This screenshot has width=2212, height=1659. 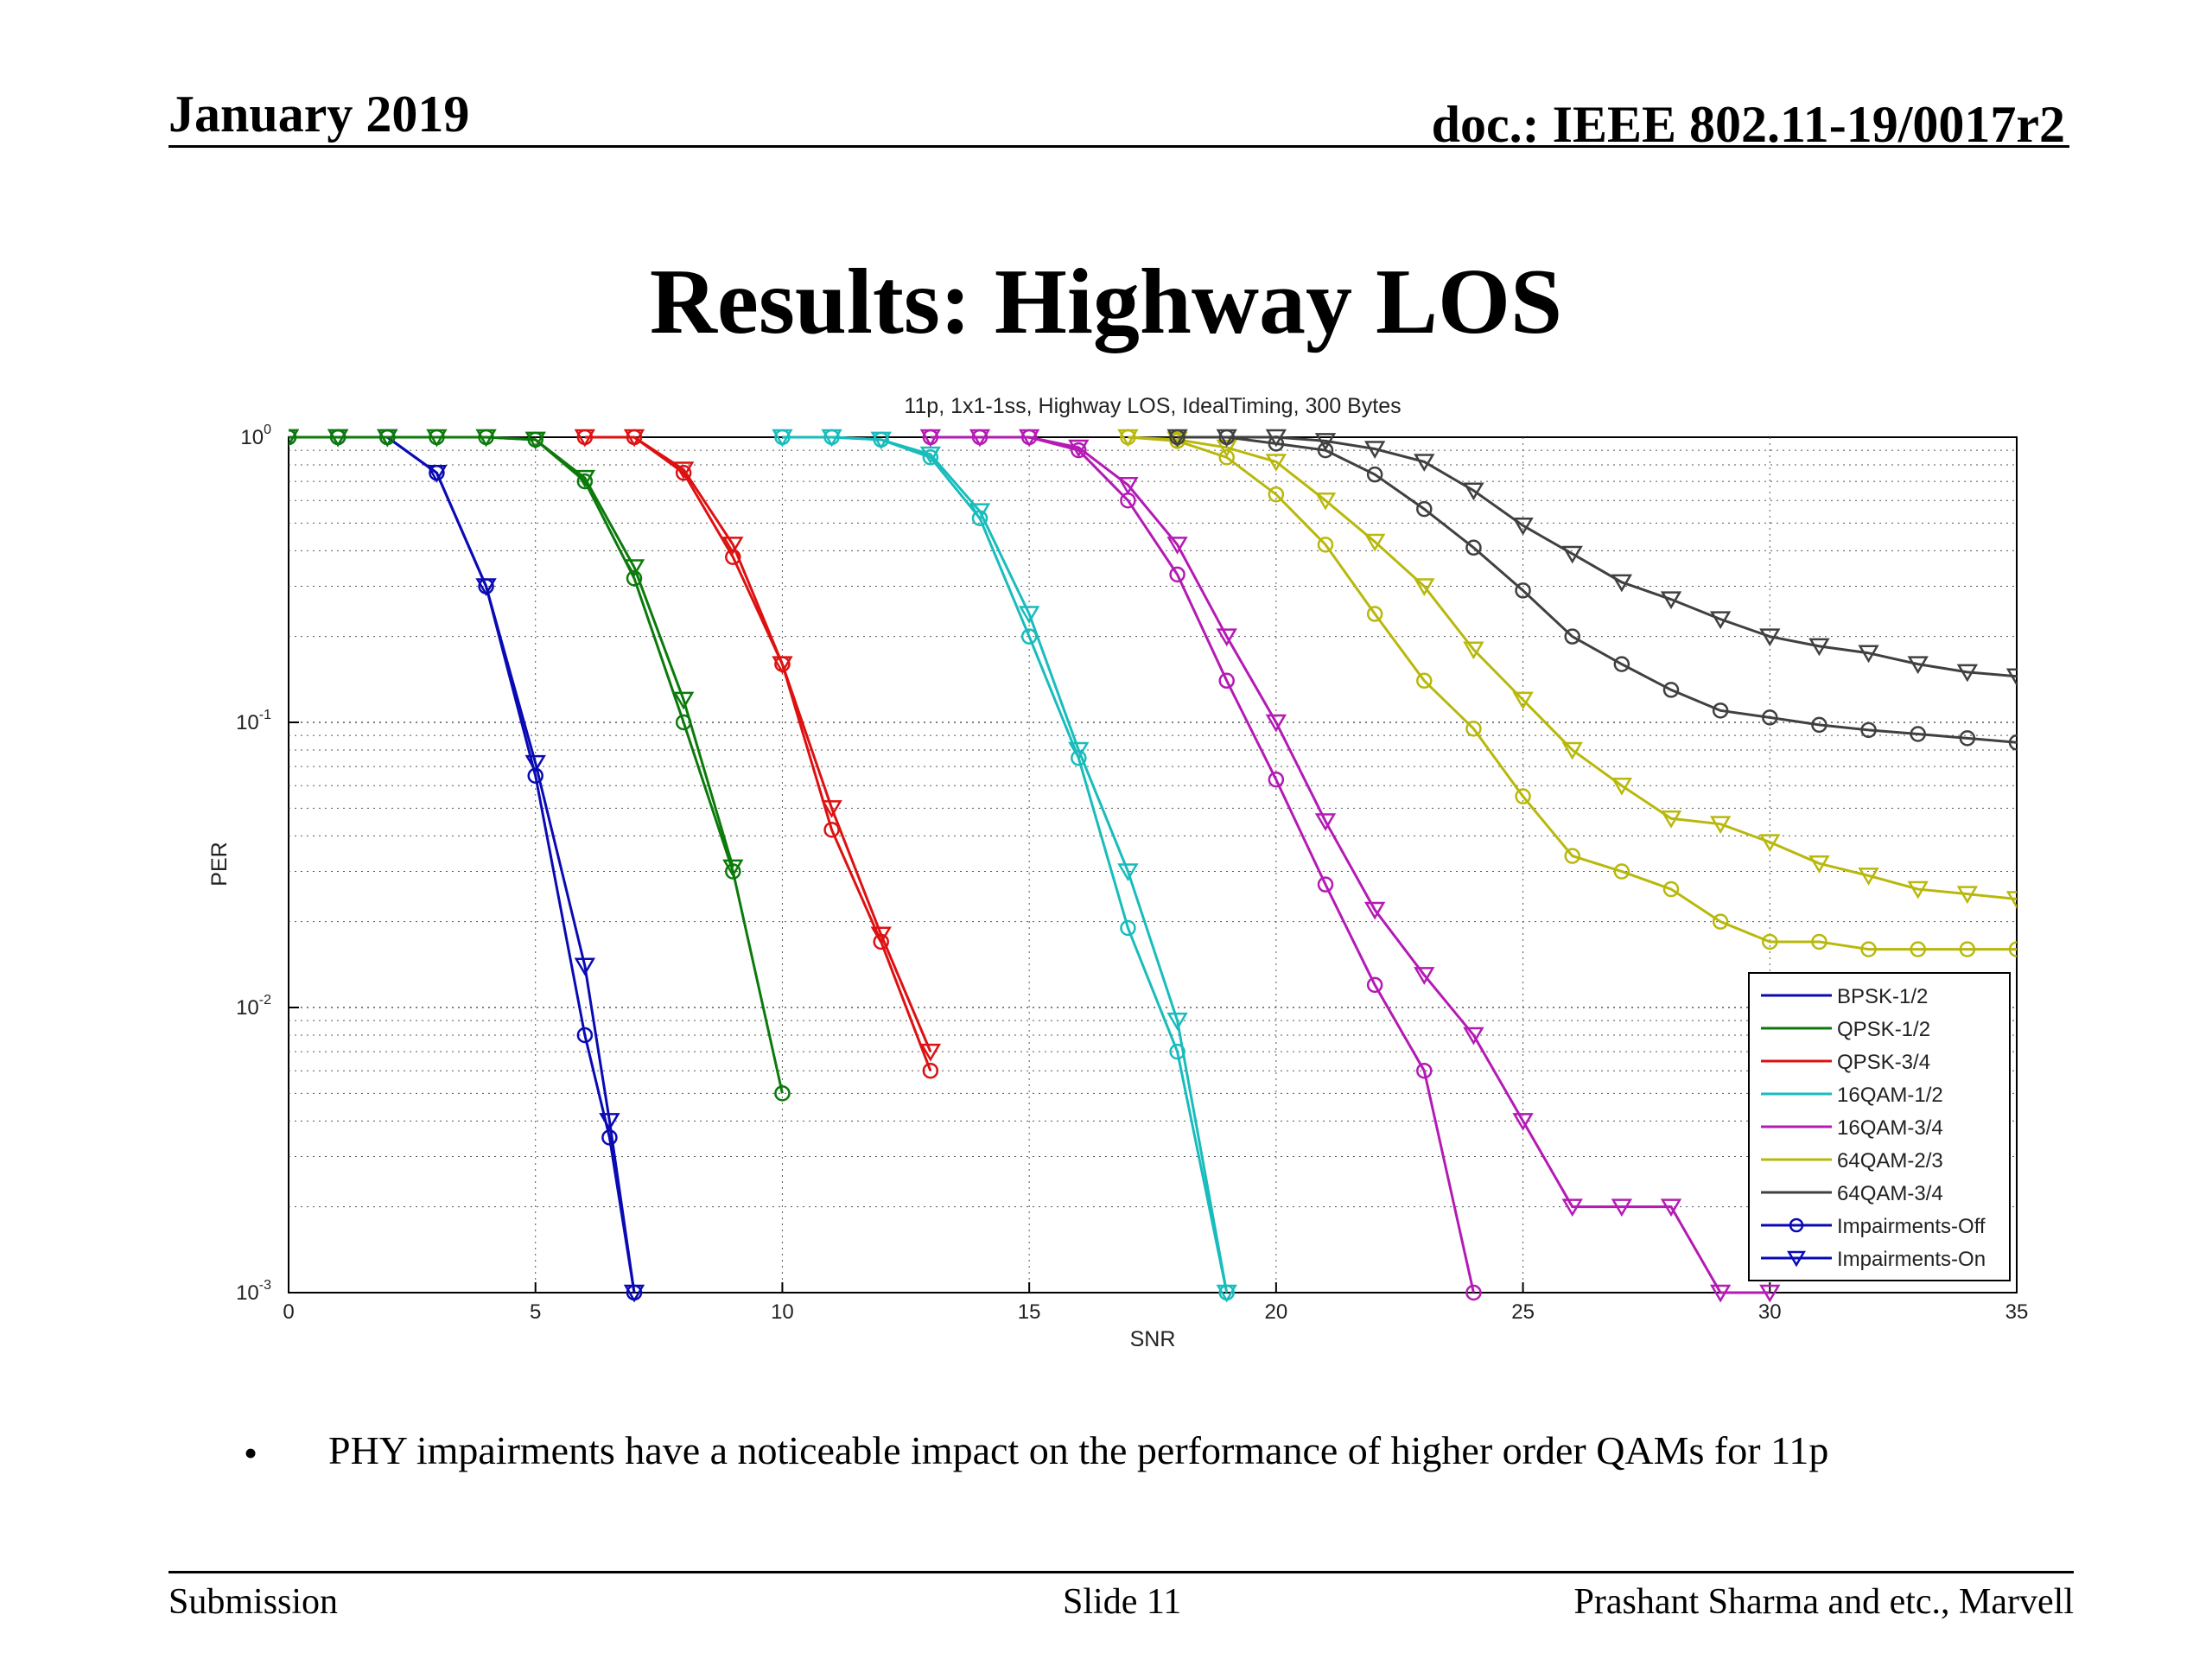 I want to click on legend-entry: 64QAM-2/3, so click(x=1852, y=1161).